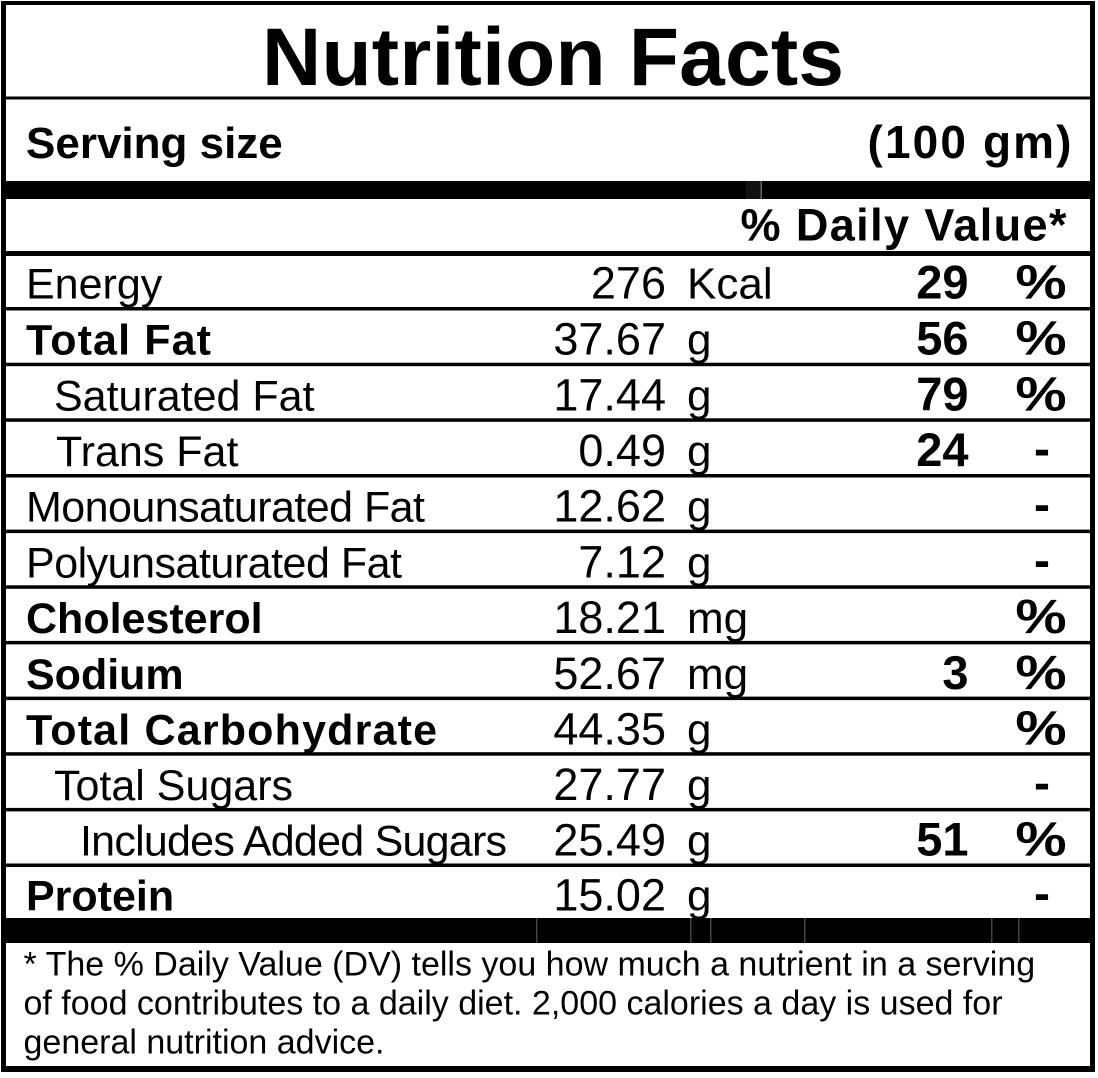  What do you see at coordinates (609, 895) in the screenshot?
I see `svg-text: 15.02` at bounding box center [609, 895].